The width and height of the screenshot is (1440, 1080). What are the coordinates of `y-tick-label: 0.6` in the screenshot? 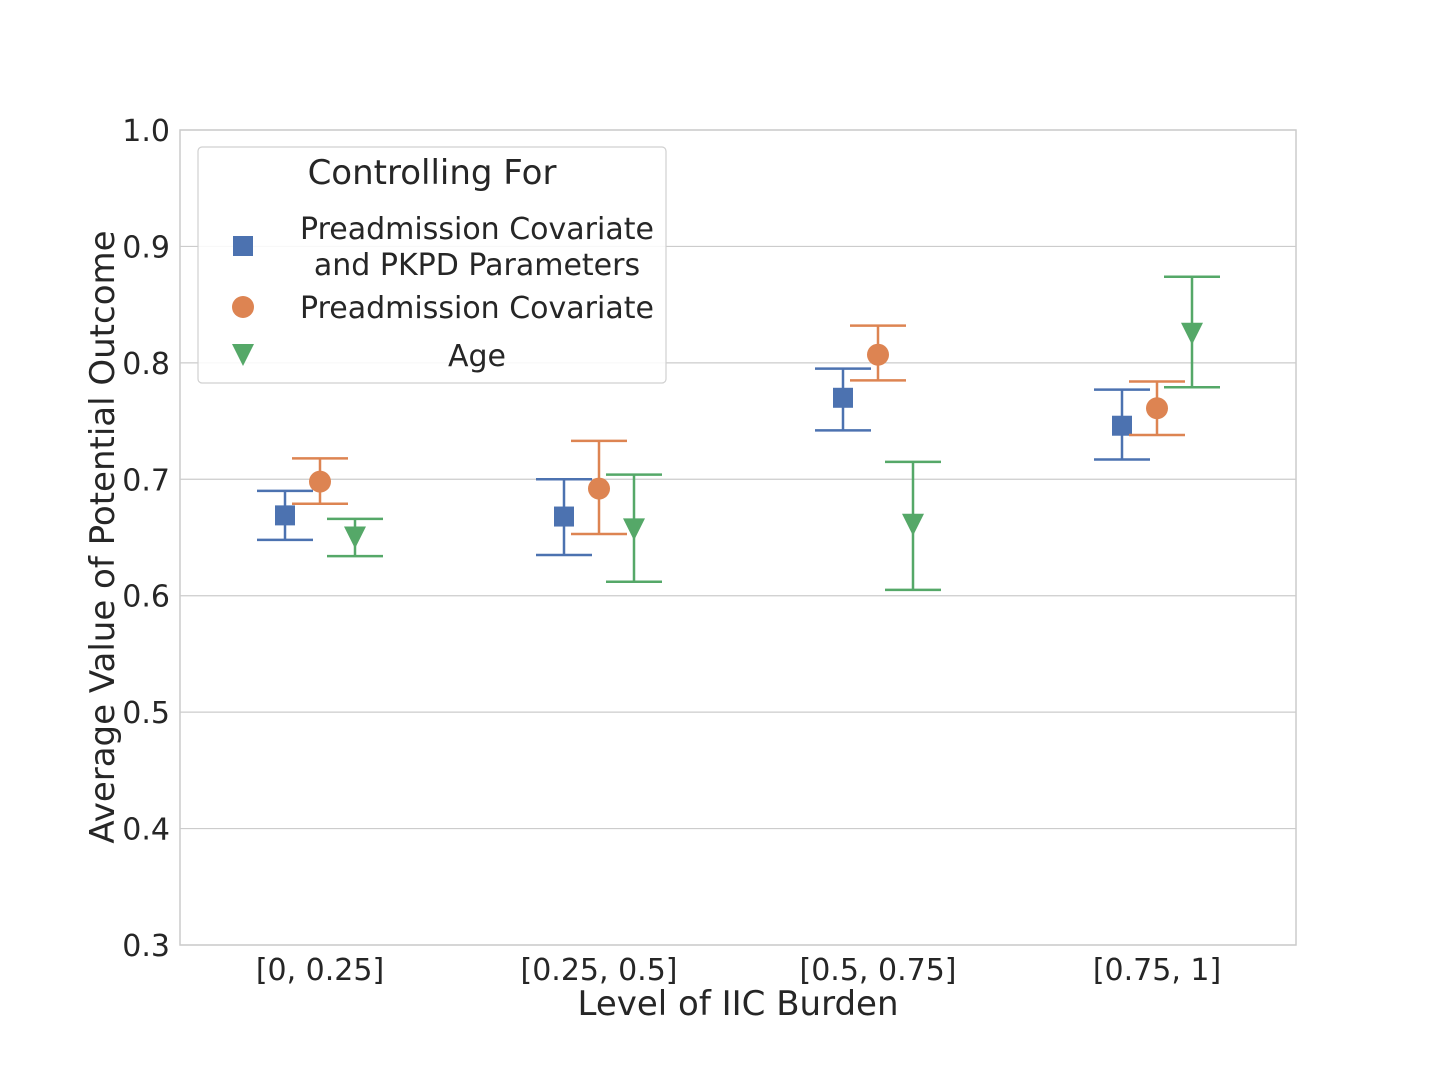 It's located at (146, 597).